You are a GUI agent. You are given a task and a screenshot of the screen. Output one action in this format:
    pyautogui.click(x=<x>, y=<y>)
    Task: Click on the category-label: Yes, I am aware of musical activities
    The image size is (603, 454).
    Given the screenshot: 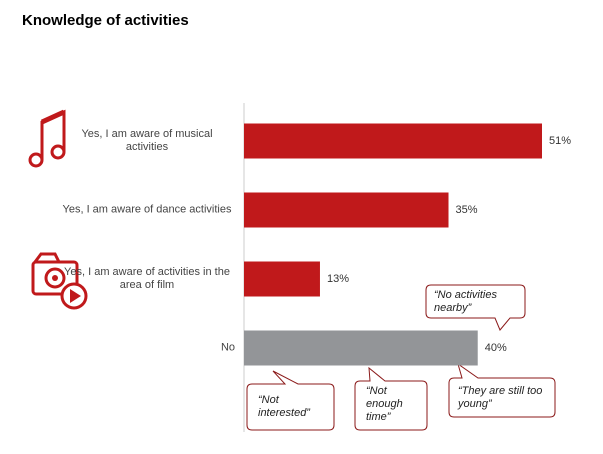 What is the action you would take?
    pyautogui.click(x=147, y=140)
    